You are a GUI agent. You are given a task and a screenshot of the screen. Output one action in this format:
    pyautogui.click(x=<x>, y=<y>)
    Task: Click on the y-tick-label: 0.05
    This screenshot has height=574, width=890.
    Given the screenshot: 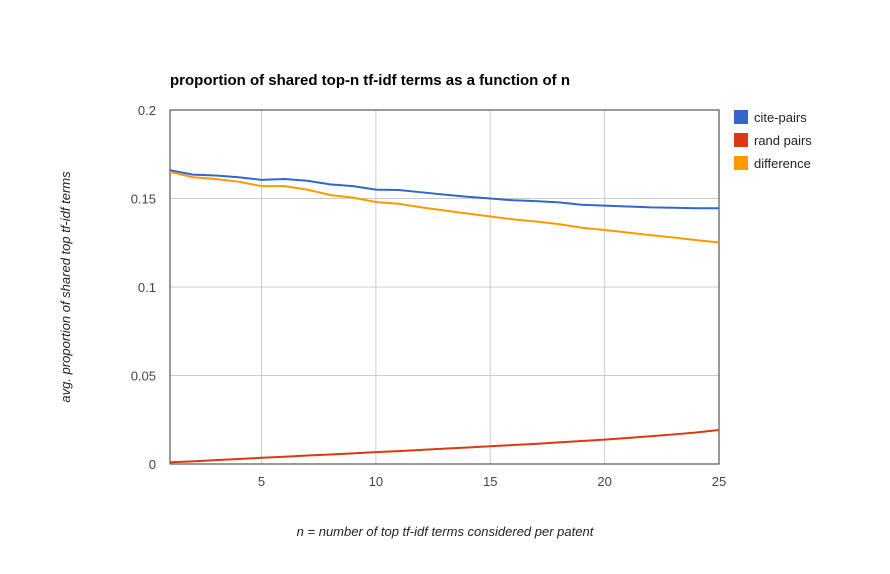 What is the action you would take?
    pyautogui.click(x=143, y=376)
    